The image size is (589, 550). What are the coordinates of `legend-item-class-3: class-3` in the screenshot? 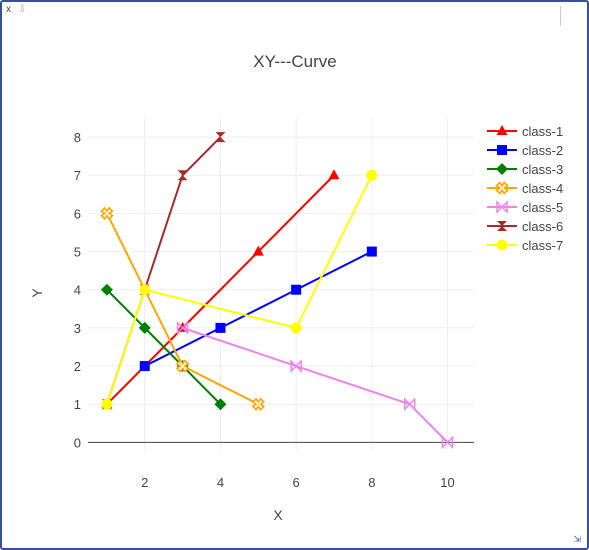 It's located at (525, 169).